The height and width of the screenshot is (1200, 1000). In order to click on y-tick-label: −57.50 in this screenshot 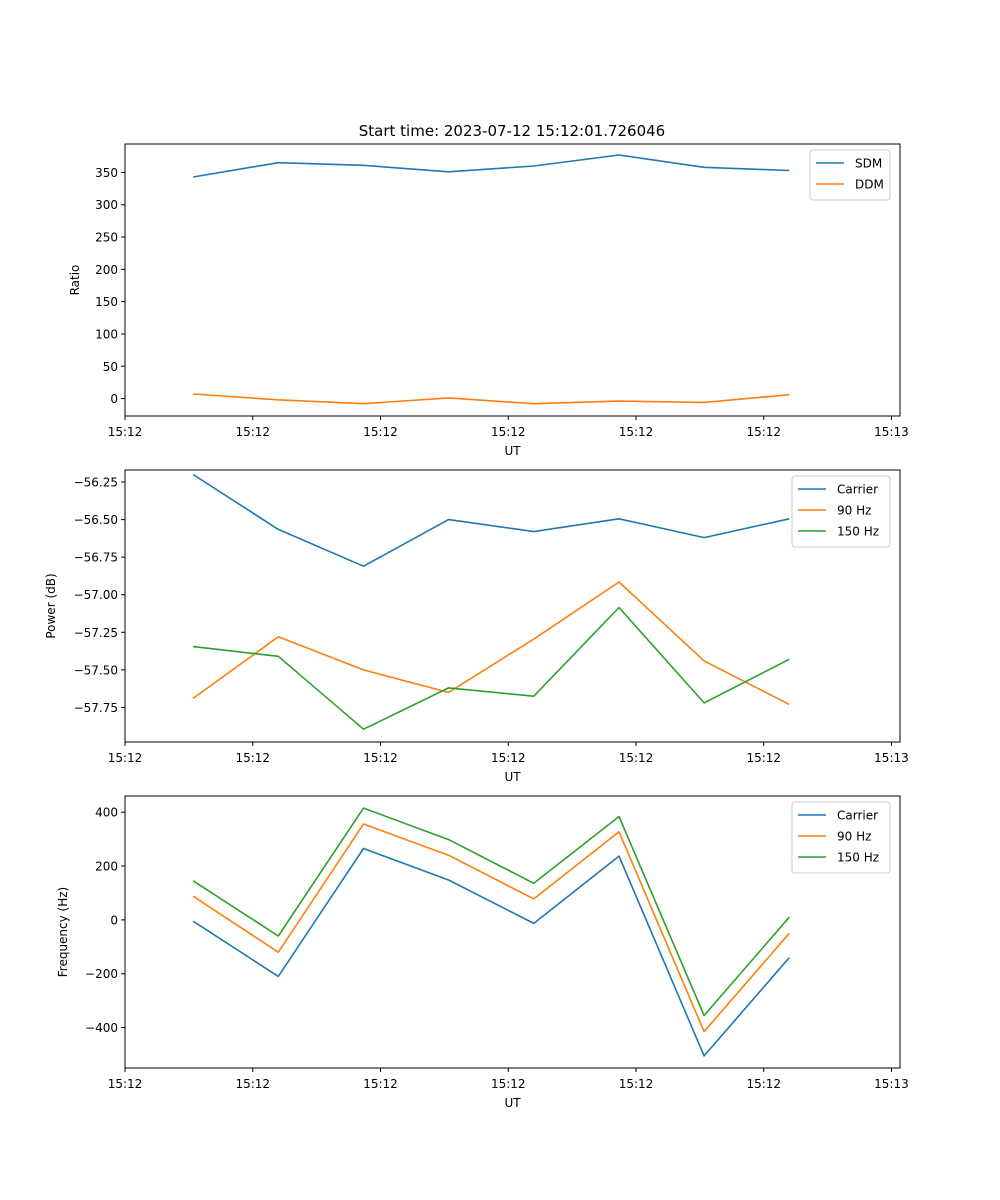, I will do `click(96, 670)`.